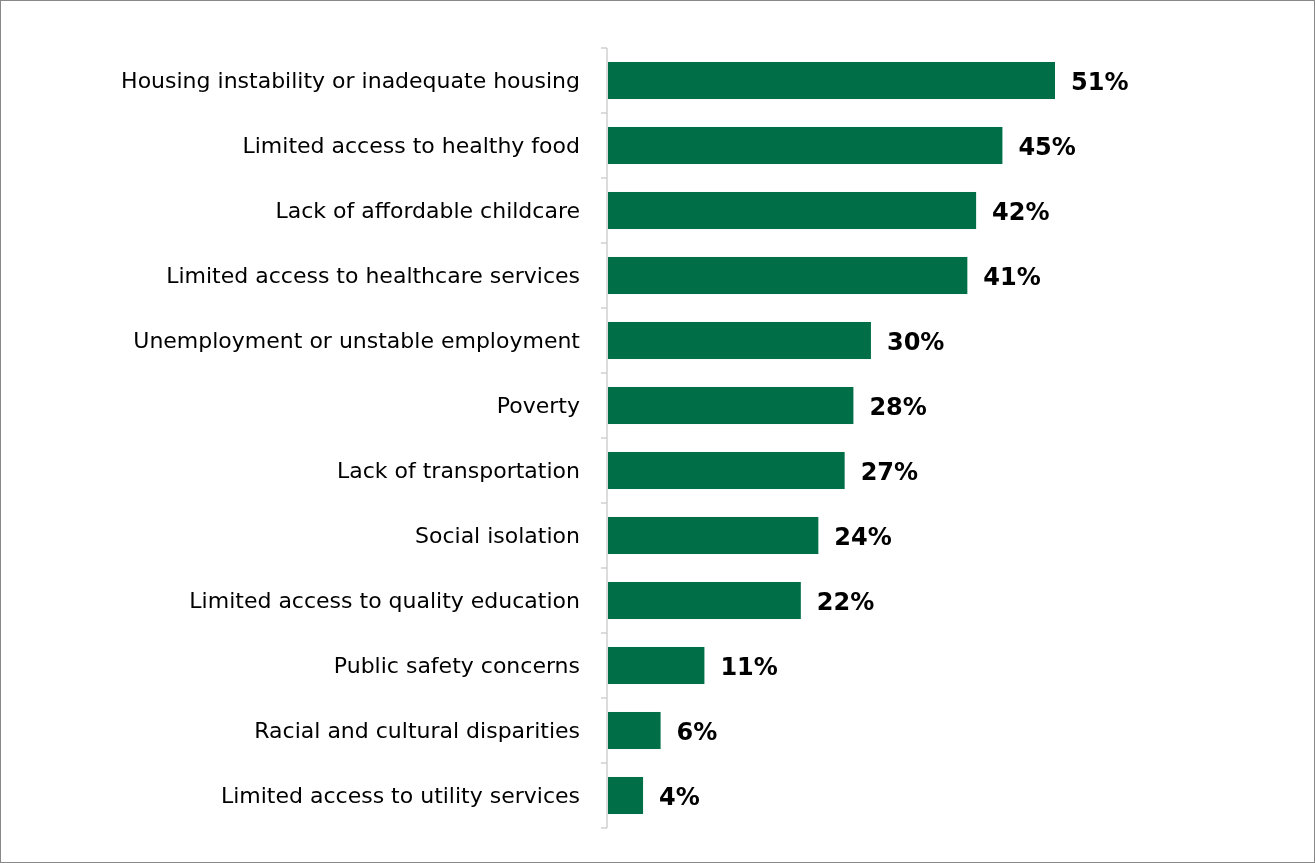  I want to click on data-label: 6%, so click(697, 731).